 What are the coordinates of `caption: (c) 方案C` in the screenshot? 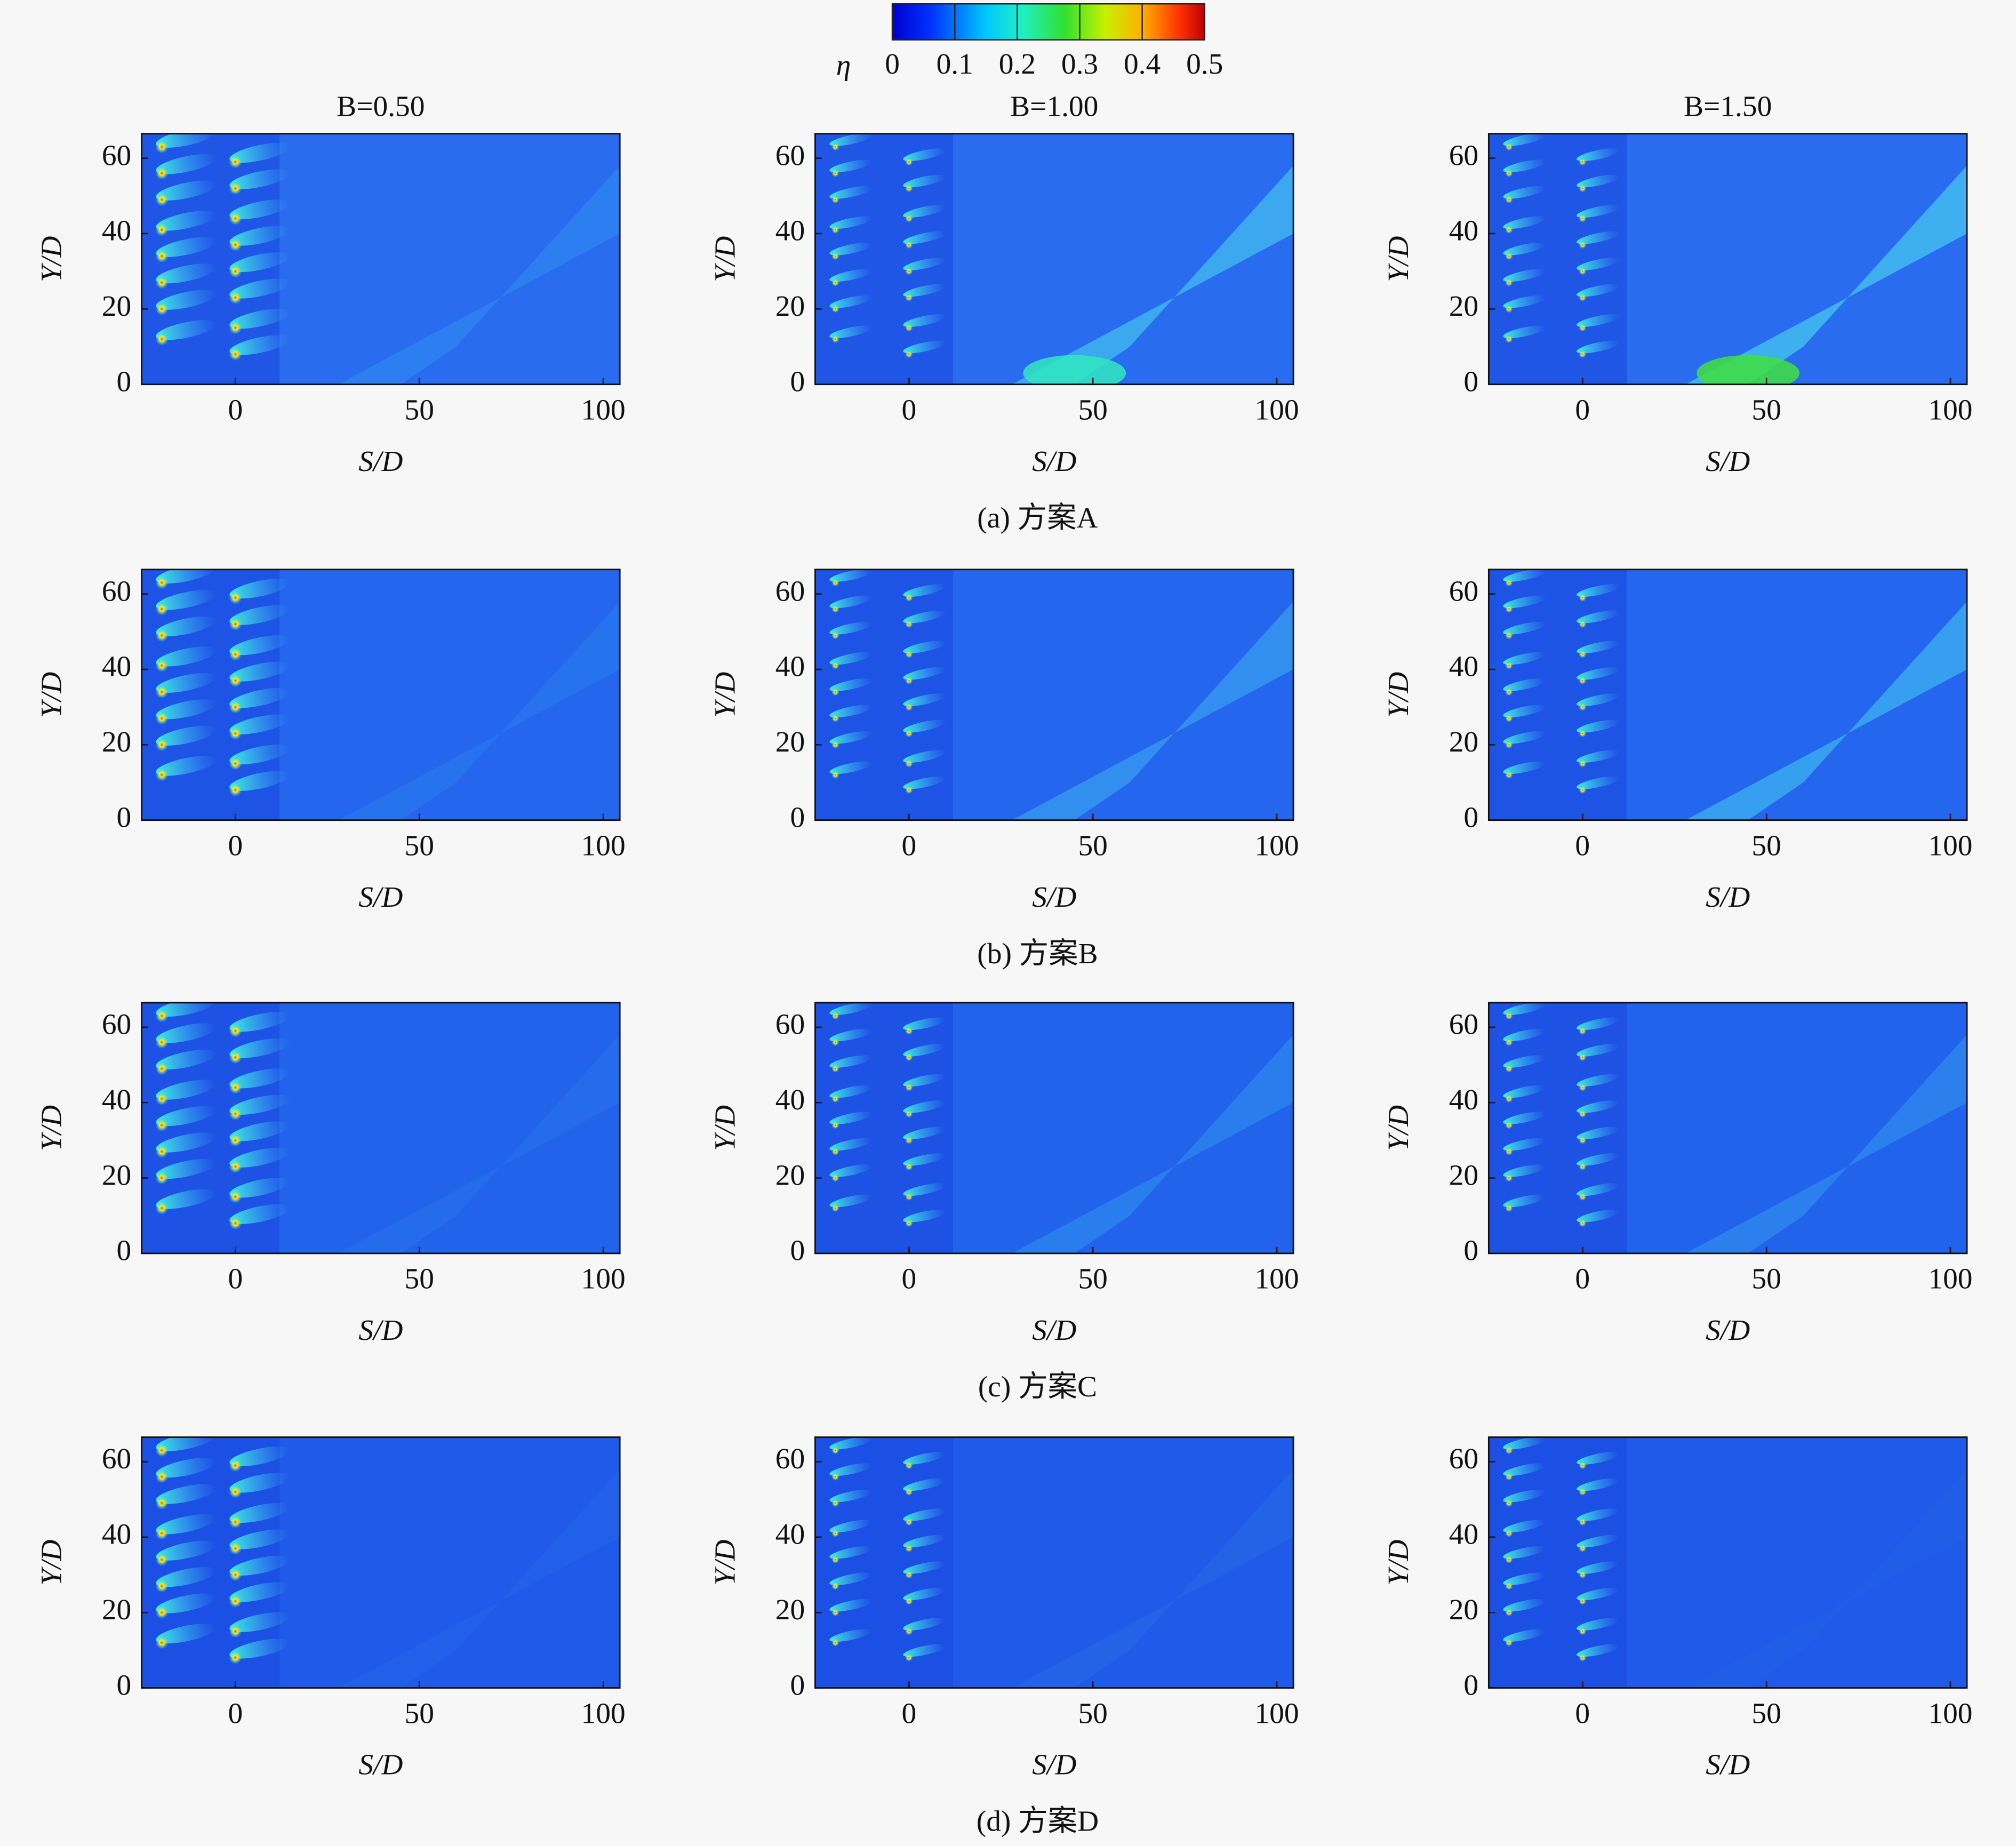 It's located at (1037, 1386).